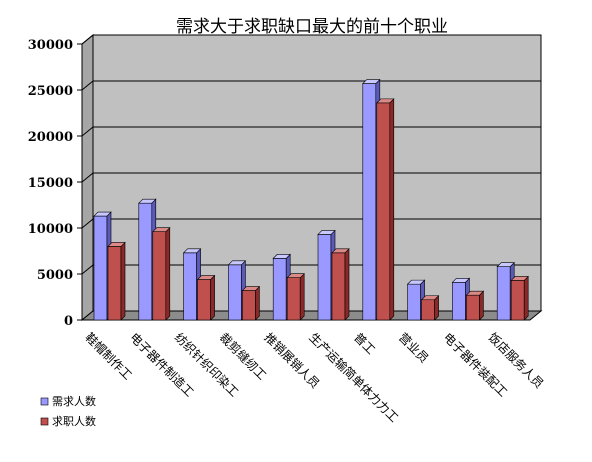 This screenshot has height=462, width=592. Describe the element at coordinates (74, 421) in the screenshot. I see `legend-label-series-2: 求职人数` at that location.